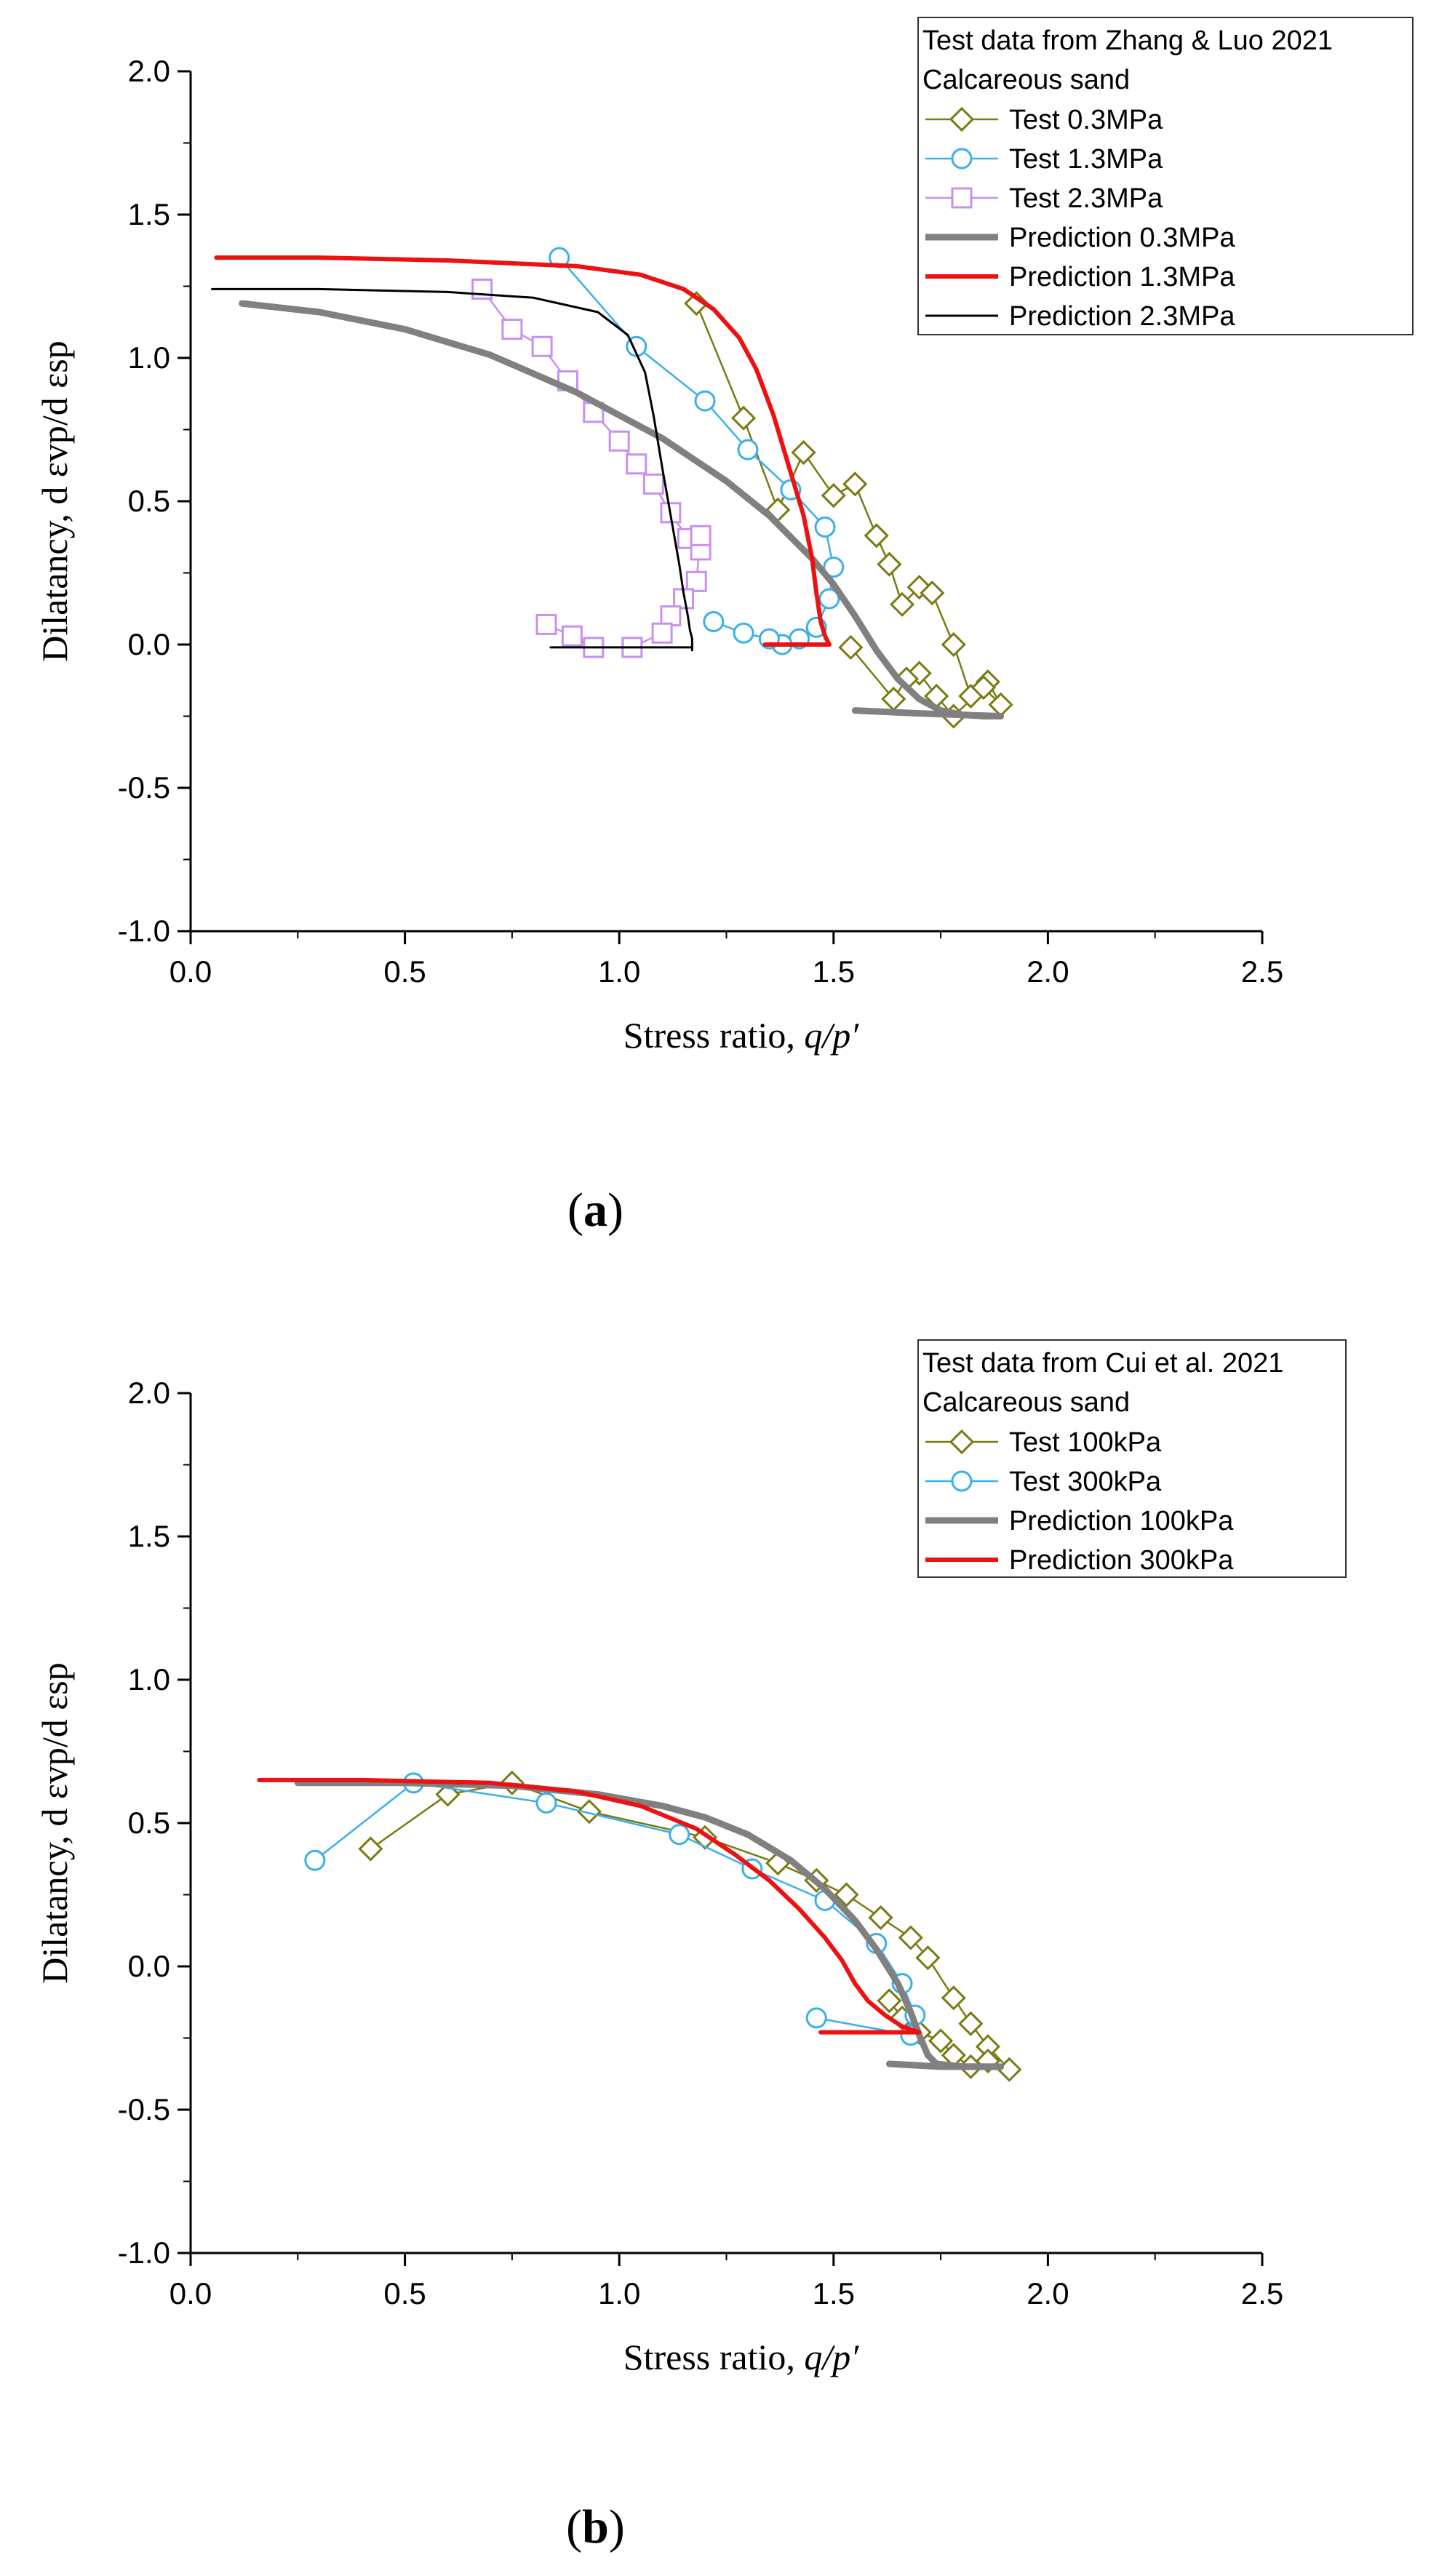 The height and width of the screenshot is (2576, 1439). I want to click on legend-entry: Test 300kPa, so click(1086, 1482).